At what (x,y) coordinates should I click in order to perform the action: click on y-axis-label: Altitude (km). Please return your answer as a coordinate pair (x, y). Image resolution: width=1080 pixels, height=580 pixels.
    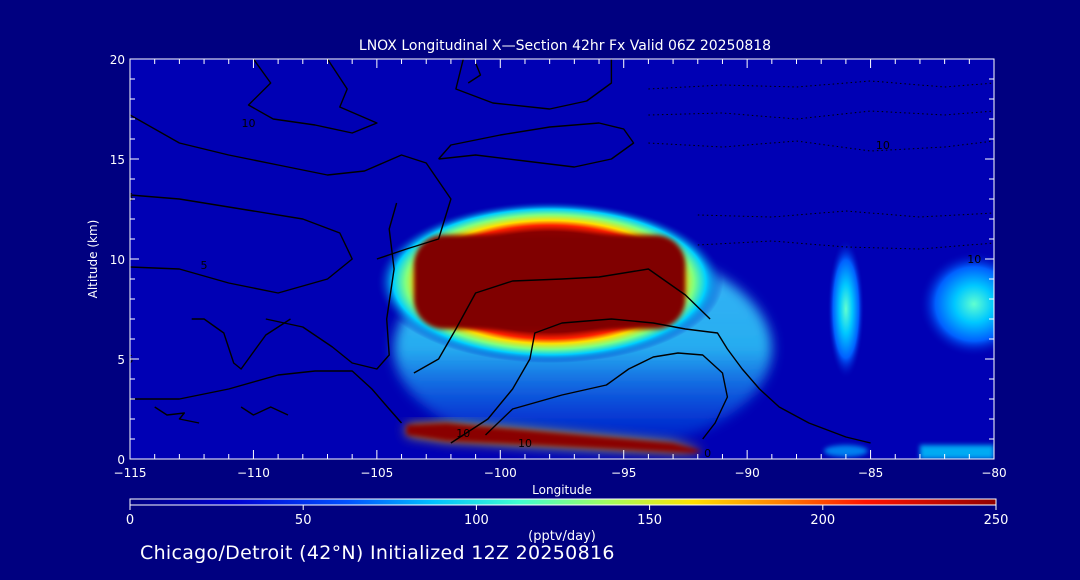
    Looking at the image, I should click on (93, 259).